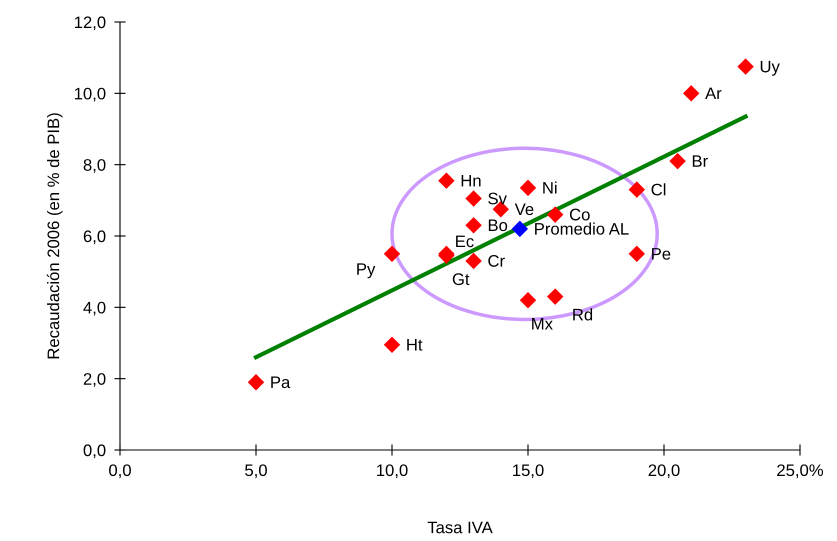 Image resolution: width=837 pixels, height=541 pixels. I want to click on y-tick-label: 6,0, so click(95, 237).